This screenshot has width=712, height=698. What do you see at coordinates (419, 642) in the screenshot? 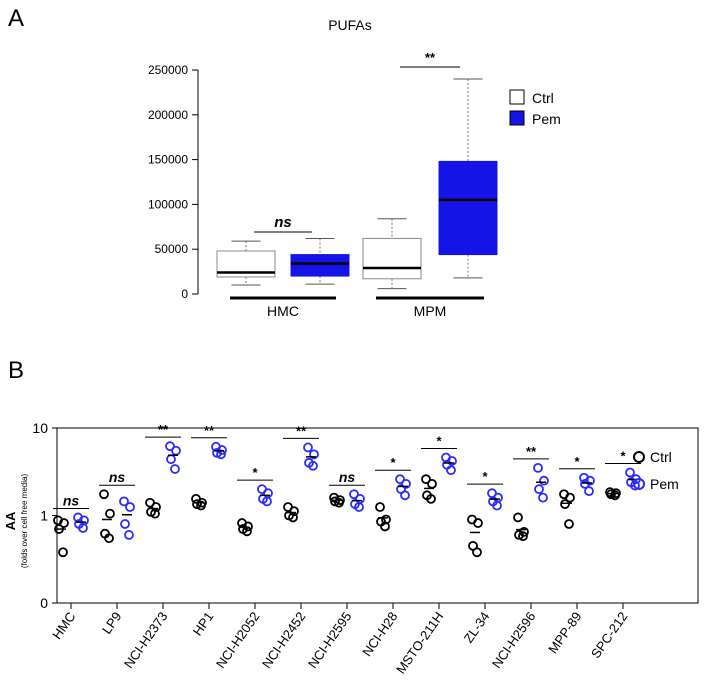
I see `b-x-tick-label: MSTO-211H` at bounding box center [419, 642].